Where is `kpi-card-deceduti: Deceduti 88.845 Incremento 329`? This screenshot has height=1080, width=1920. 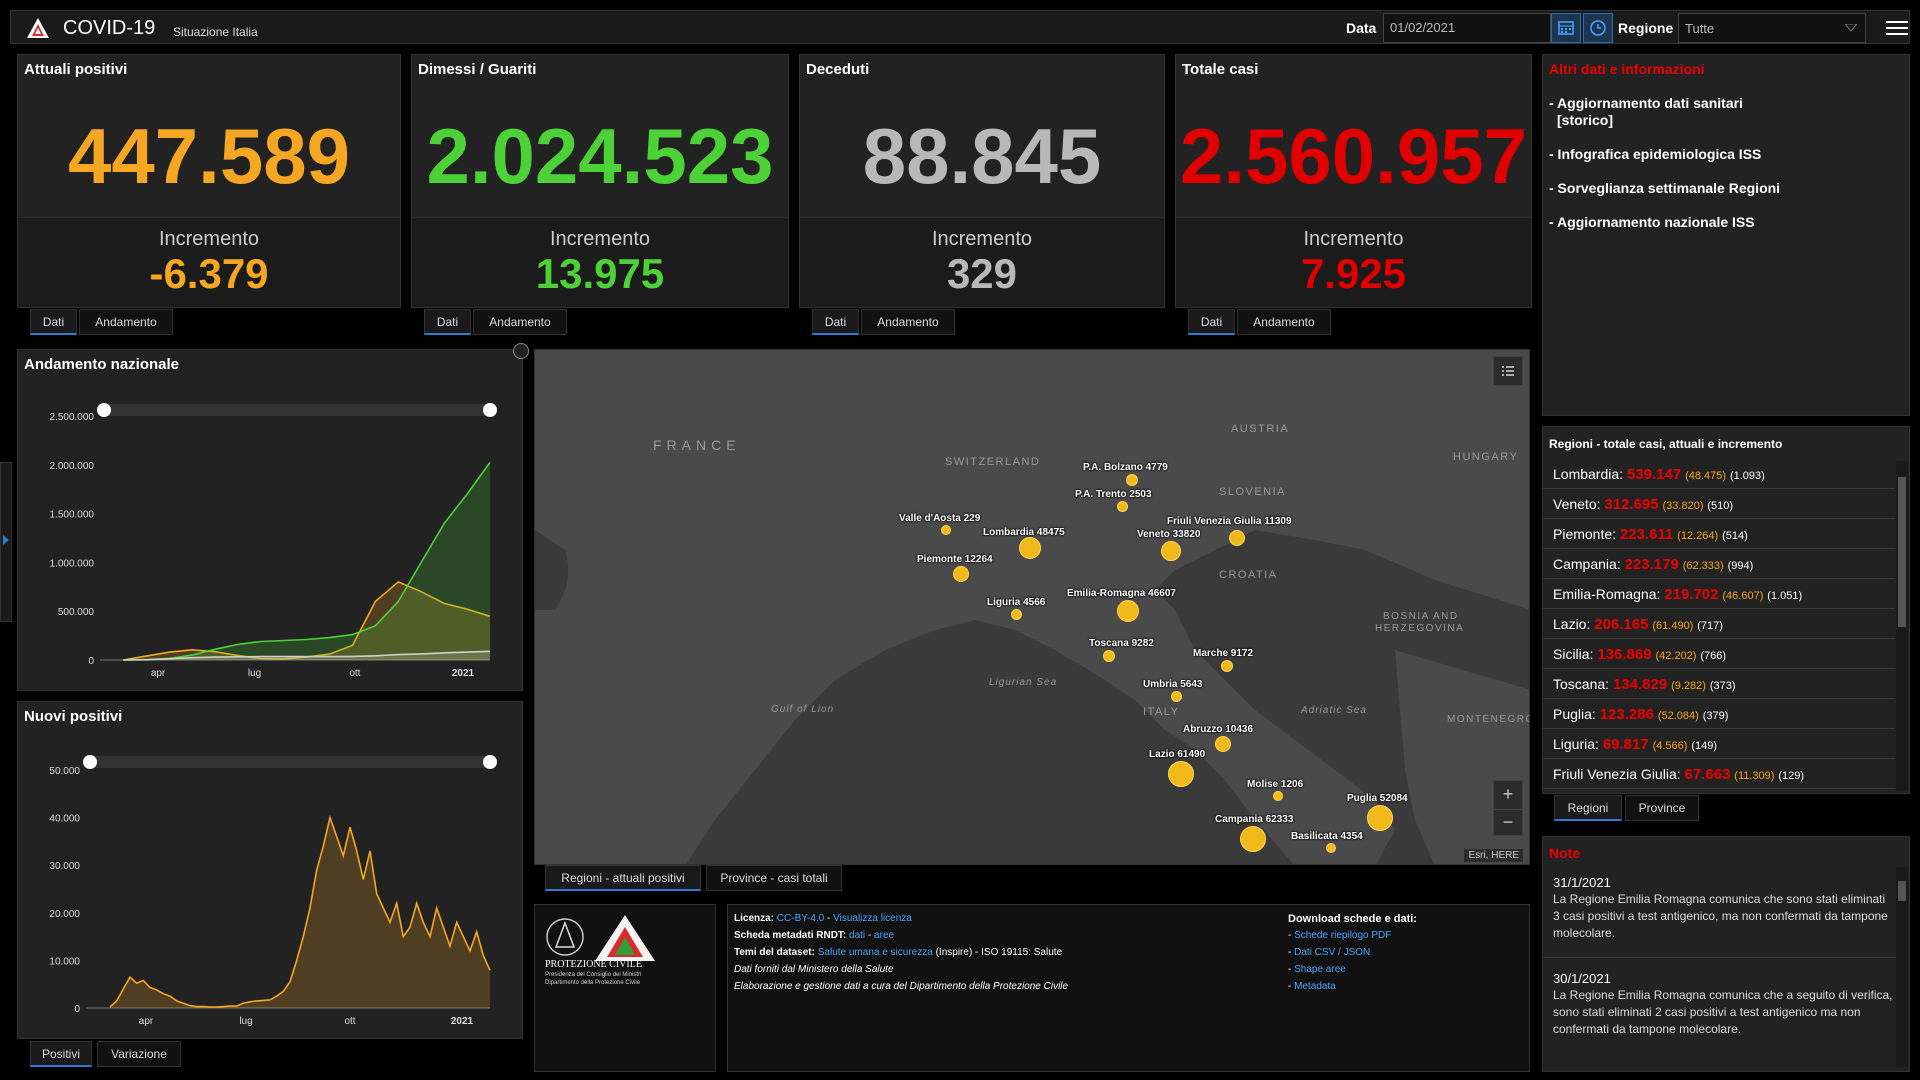
kpi-card-deceduti: Deceduti 88.845 Incremento 329 is located at coordinates (982, 181).